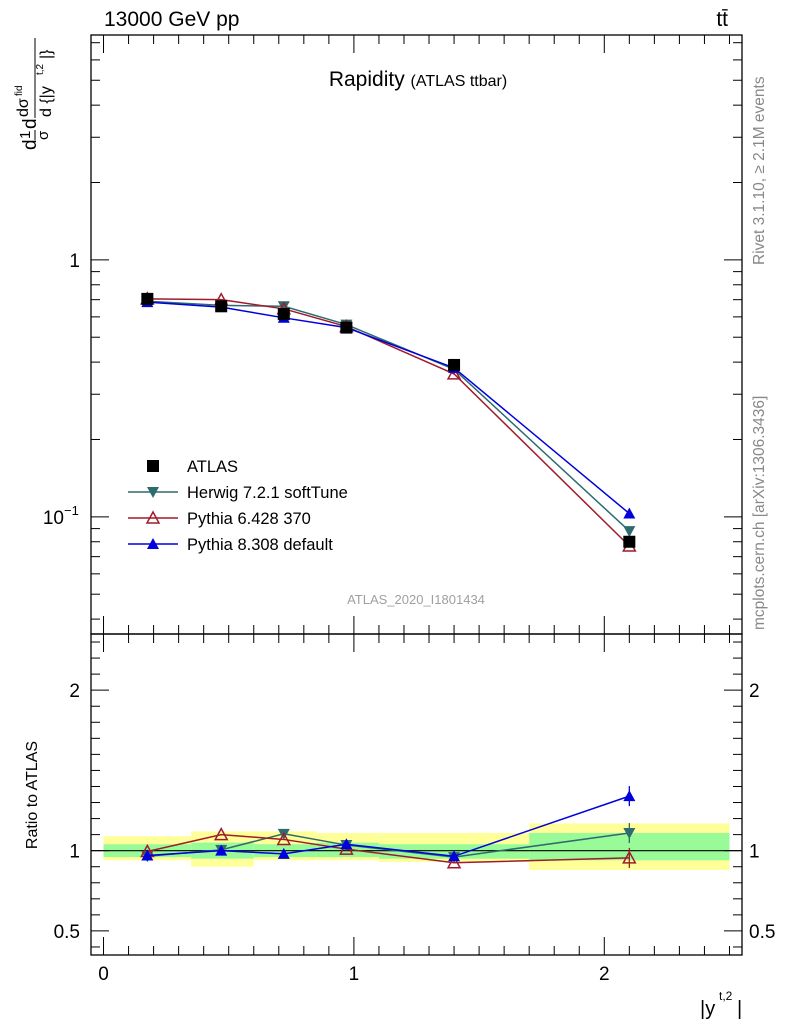 Image resolution: width=786 pixels, height=1024 pixels. What do you see at coordinates (43, 135) in the screenshot?
I see `svg-text: σ` at bounding box center [43, 135].